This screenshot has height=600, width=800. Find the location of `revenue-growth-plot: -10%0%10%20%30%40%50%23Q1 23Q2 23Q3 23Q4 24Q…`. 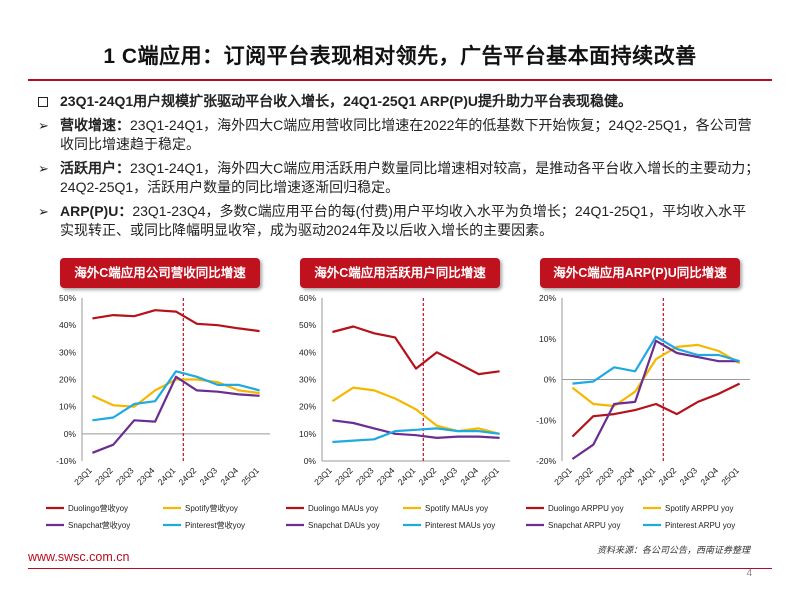

revenue-growth-plot: -10%0%10%20%30%40%50%23Q1 23Q2 23Q3 23Q4 24Q… is located at coordinates (158, 411).